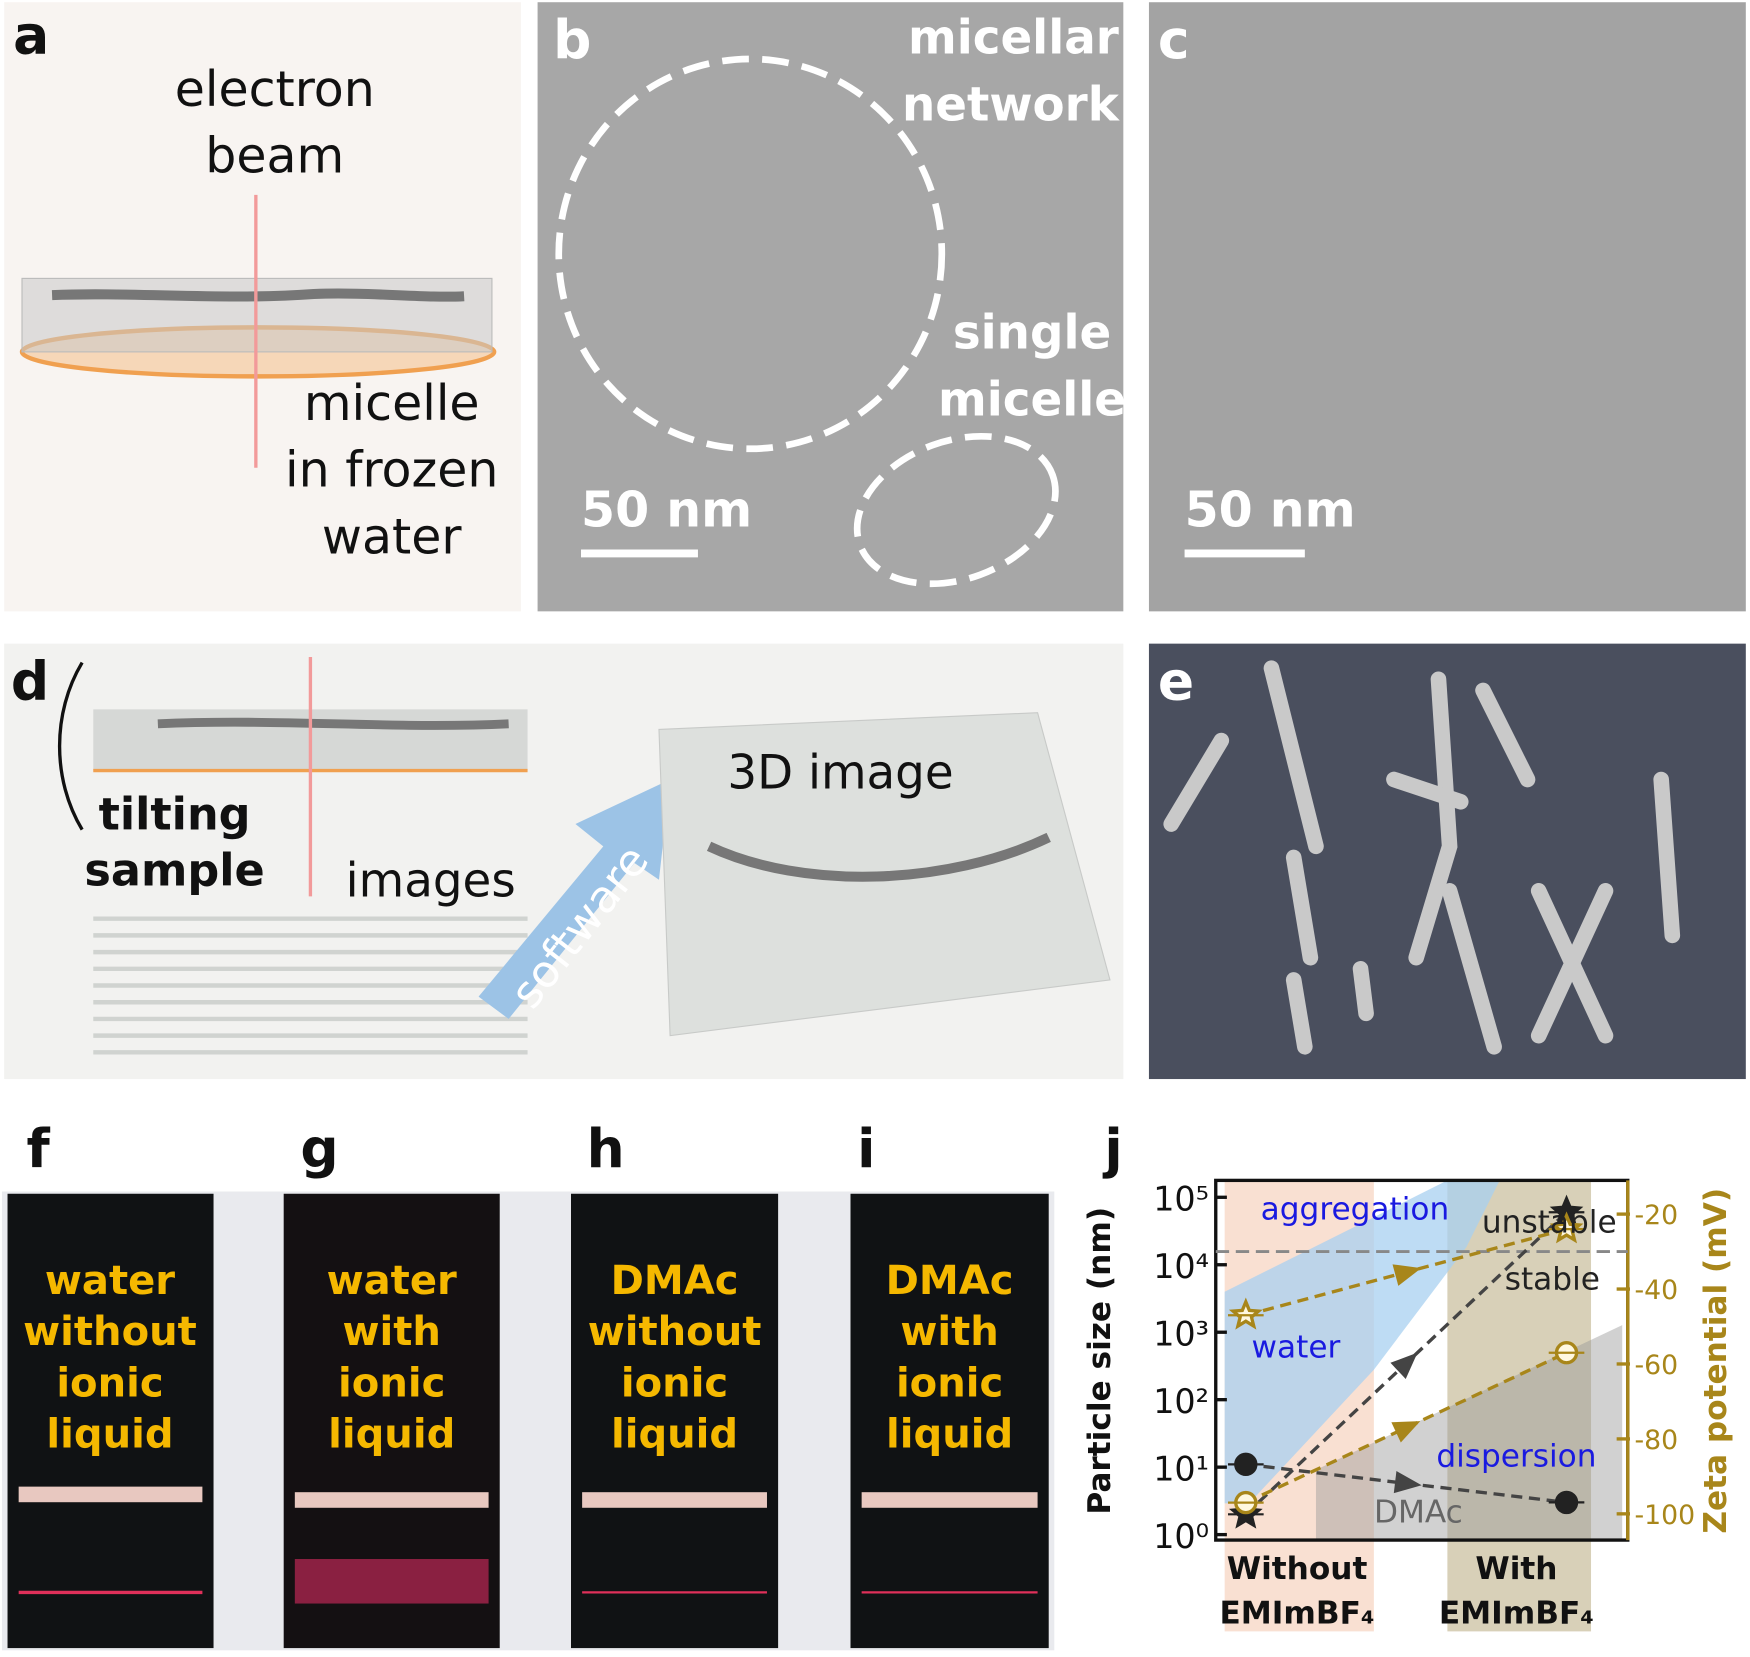 The height and width of the screenshot is (1657, 1750). Describe the element at coordinates (1100, 1361) in the screenshot. I see `y-axis-label: Particle size (nm)` at that location.